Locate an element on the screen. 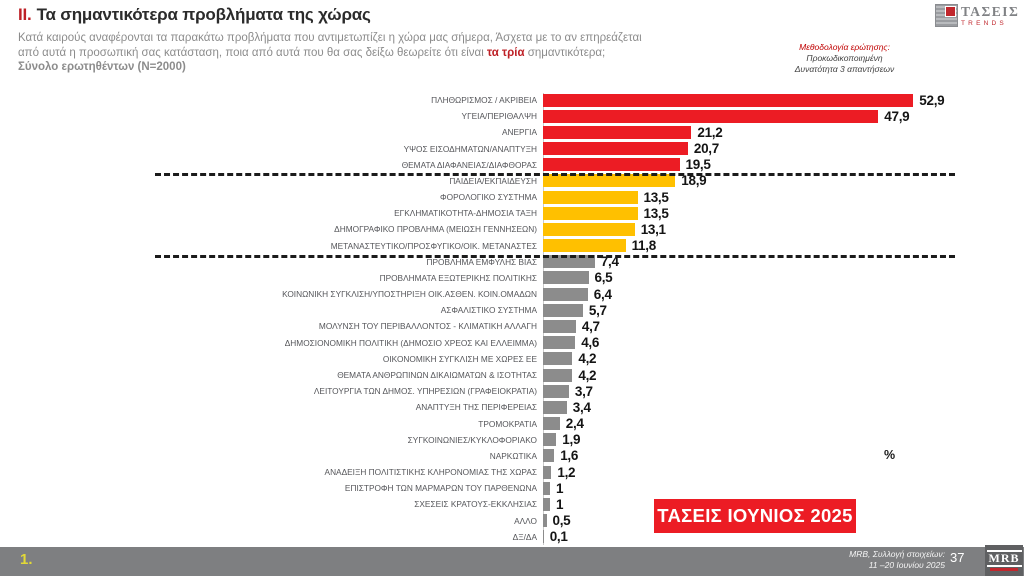  subtitle-highlight: τα τρία is located at coordinates (505, 53).